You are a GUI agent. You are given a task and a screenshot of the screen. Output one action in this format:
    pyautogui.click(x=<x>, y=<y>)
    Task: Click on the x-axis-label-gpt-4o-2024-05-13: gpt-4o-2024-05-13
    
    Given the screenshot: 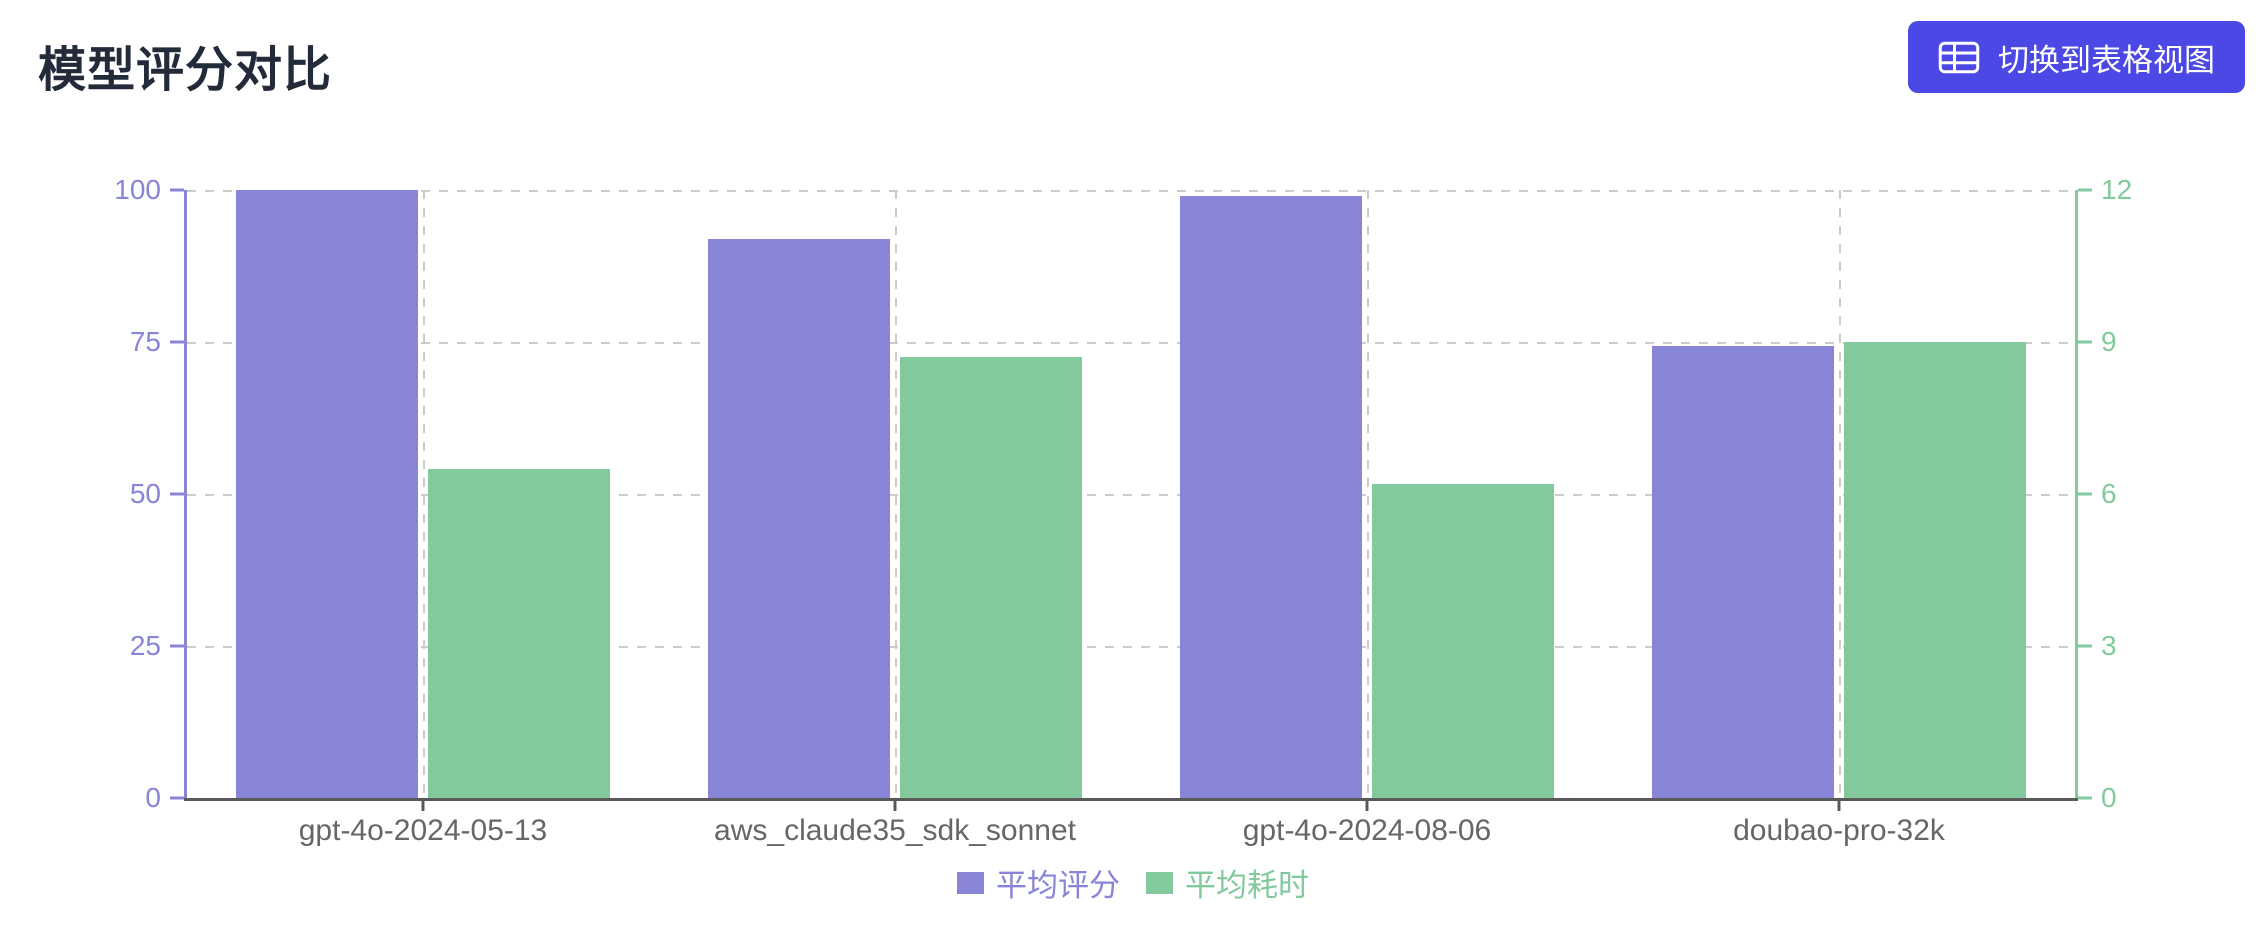 What is the action you would take?
    pyautogui.click(x=423, y=830)
    